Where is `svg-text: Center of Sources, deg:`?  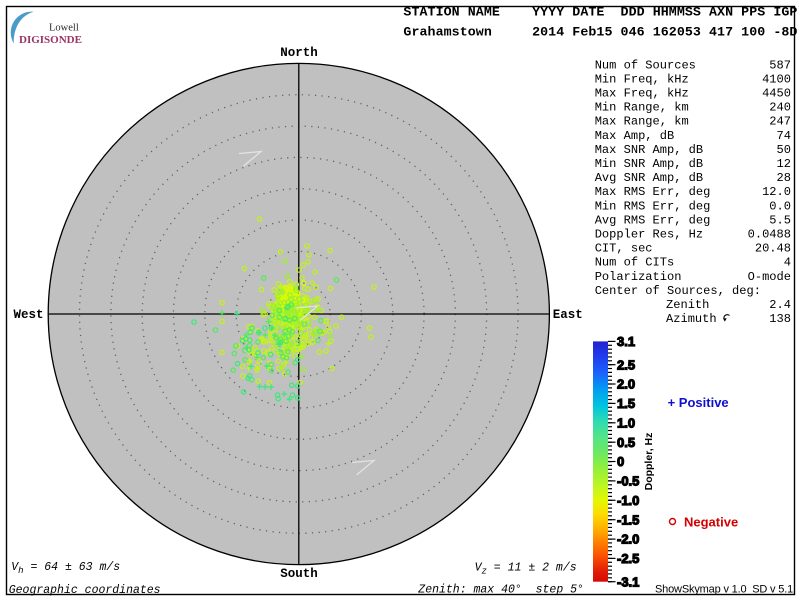
svg-text: Center of Sources, deg: is located at coordinates (678, 291).